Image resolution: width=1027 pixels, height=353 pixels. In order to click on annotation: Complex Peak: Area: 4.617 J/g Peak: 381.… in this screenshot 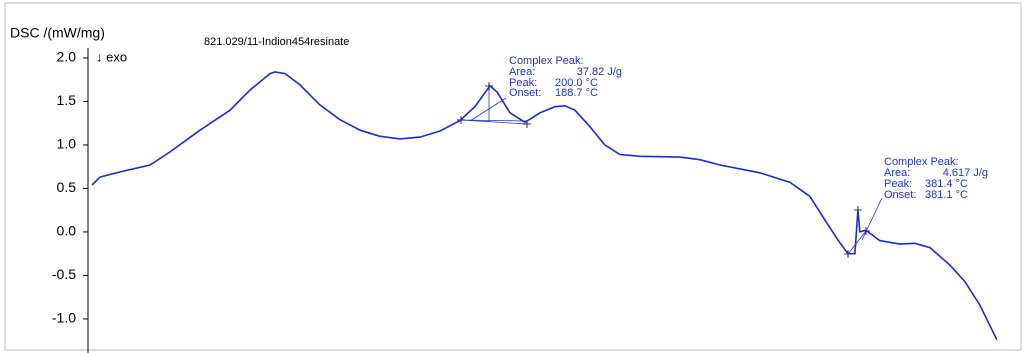, I will do `click(936, 178)`.